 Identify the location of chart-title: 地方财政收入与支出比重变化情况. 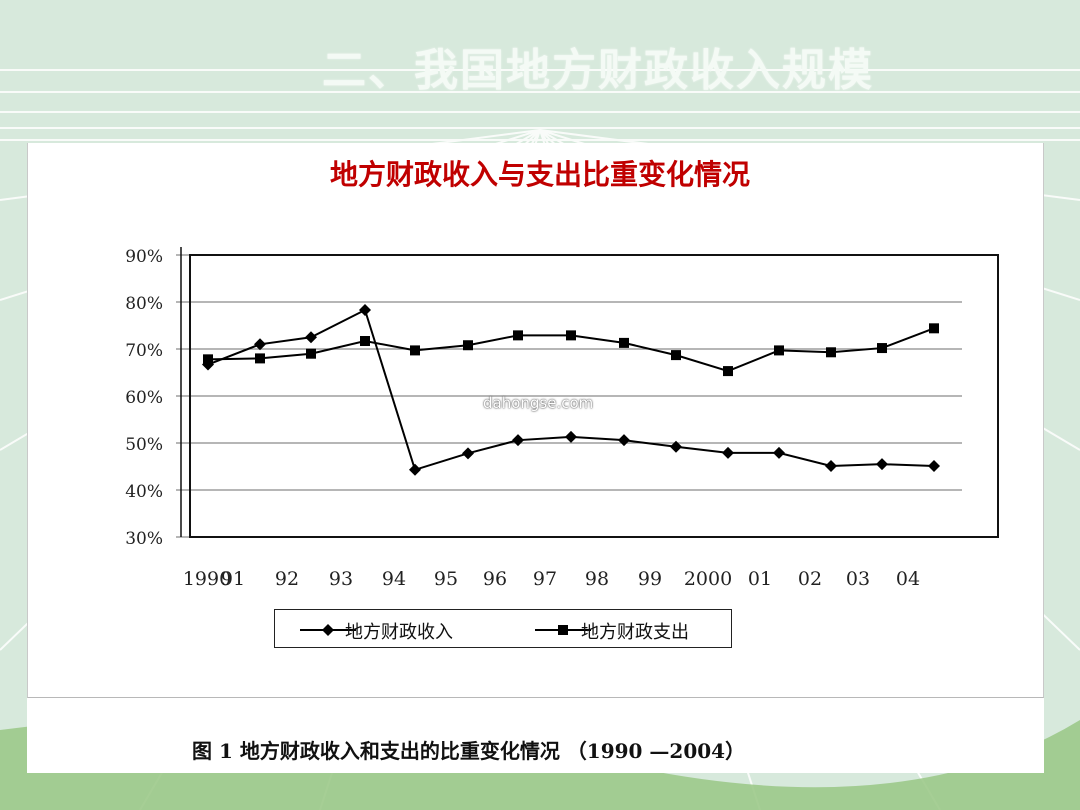
(539, 174).